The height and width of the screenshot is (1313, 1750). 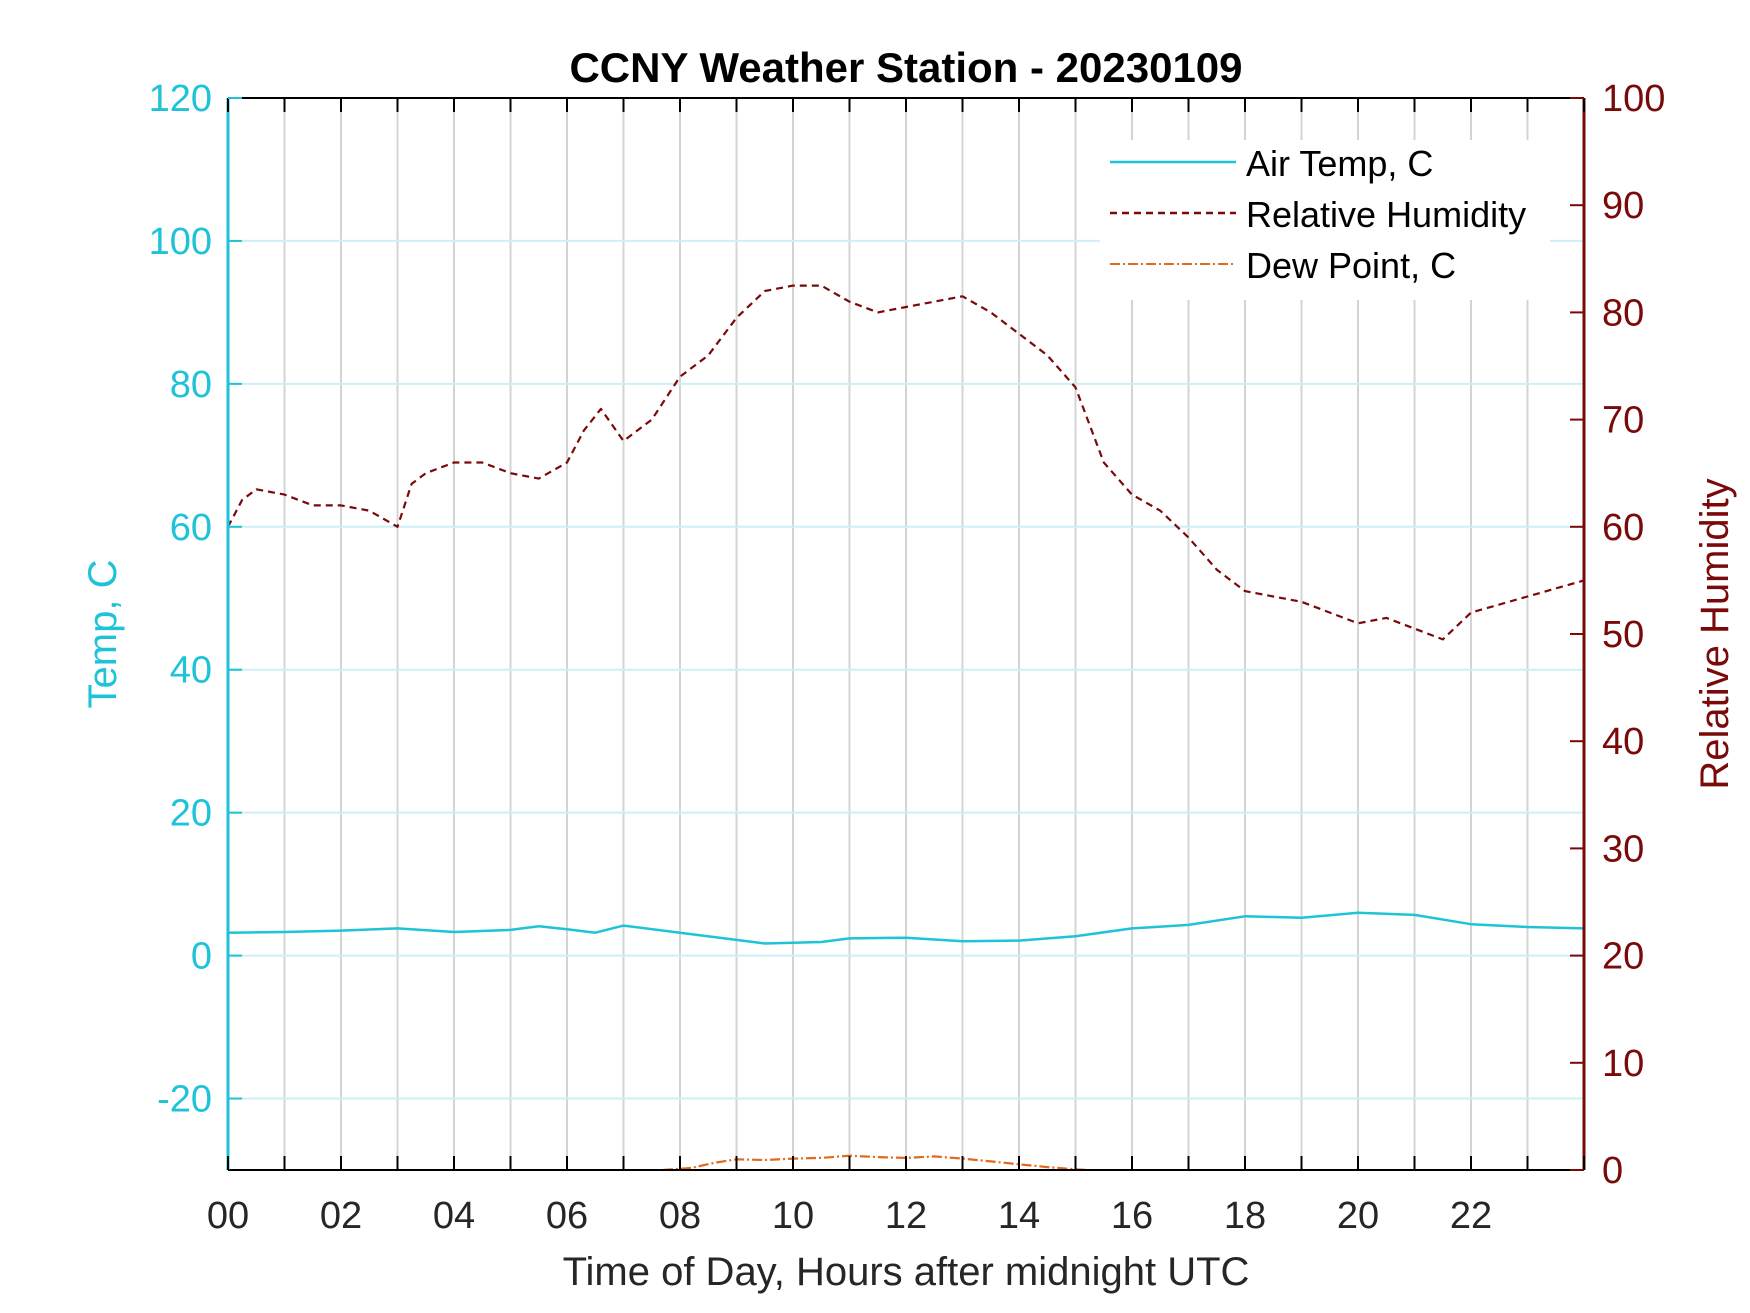 What do you see at coordinates (228, 1216) in the screenshot?
I see `x-tick-label: 00` at bounding box center [228, 1216].